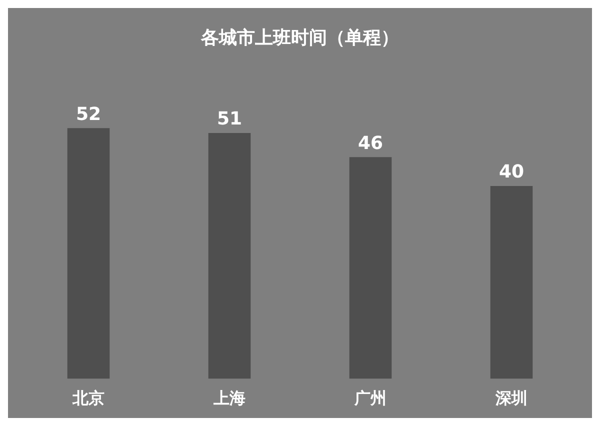  What do you see at coordinates (88, 398) in the screenshot?
I see `x-tick-label: 北京` at bounding box center [88, 398].